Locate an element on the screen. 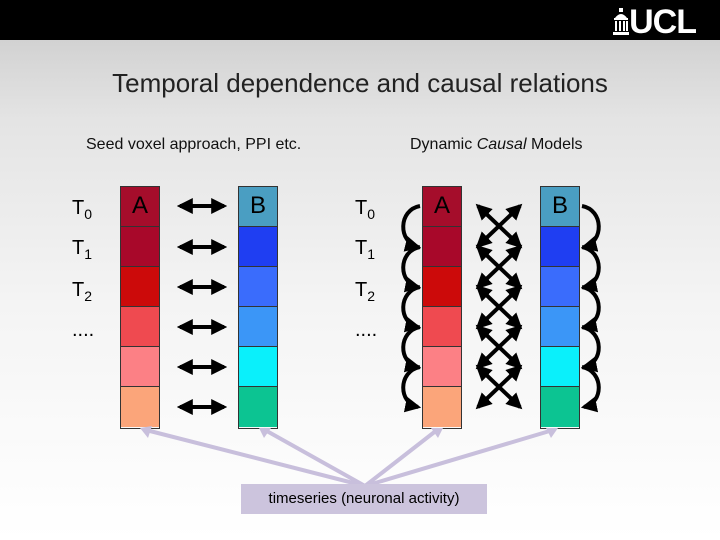  header-bar: UCL is located at coordinates (360, 20).